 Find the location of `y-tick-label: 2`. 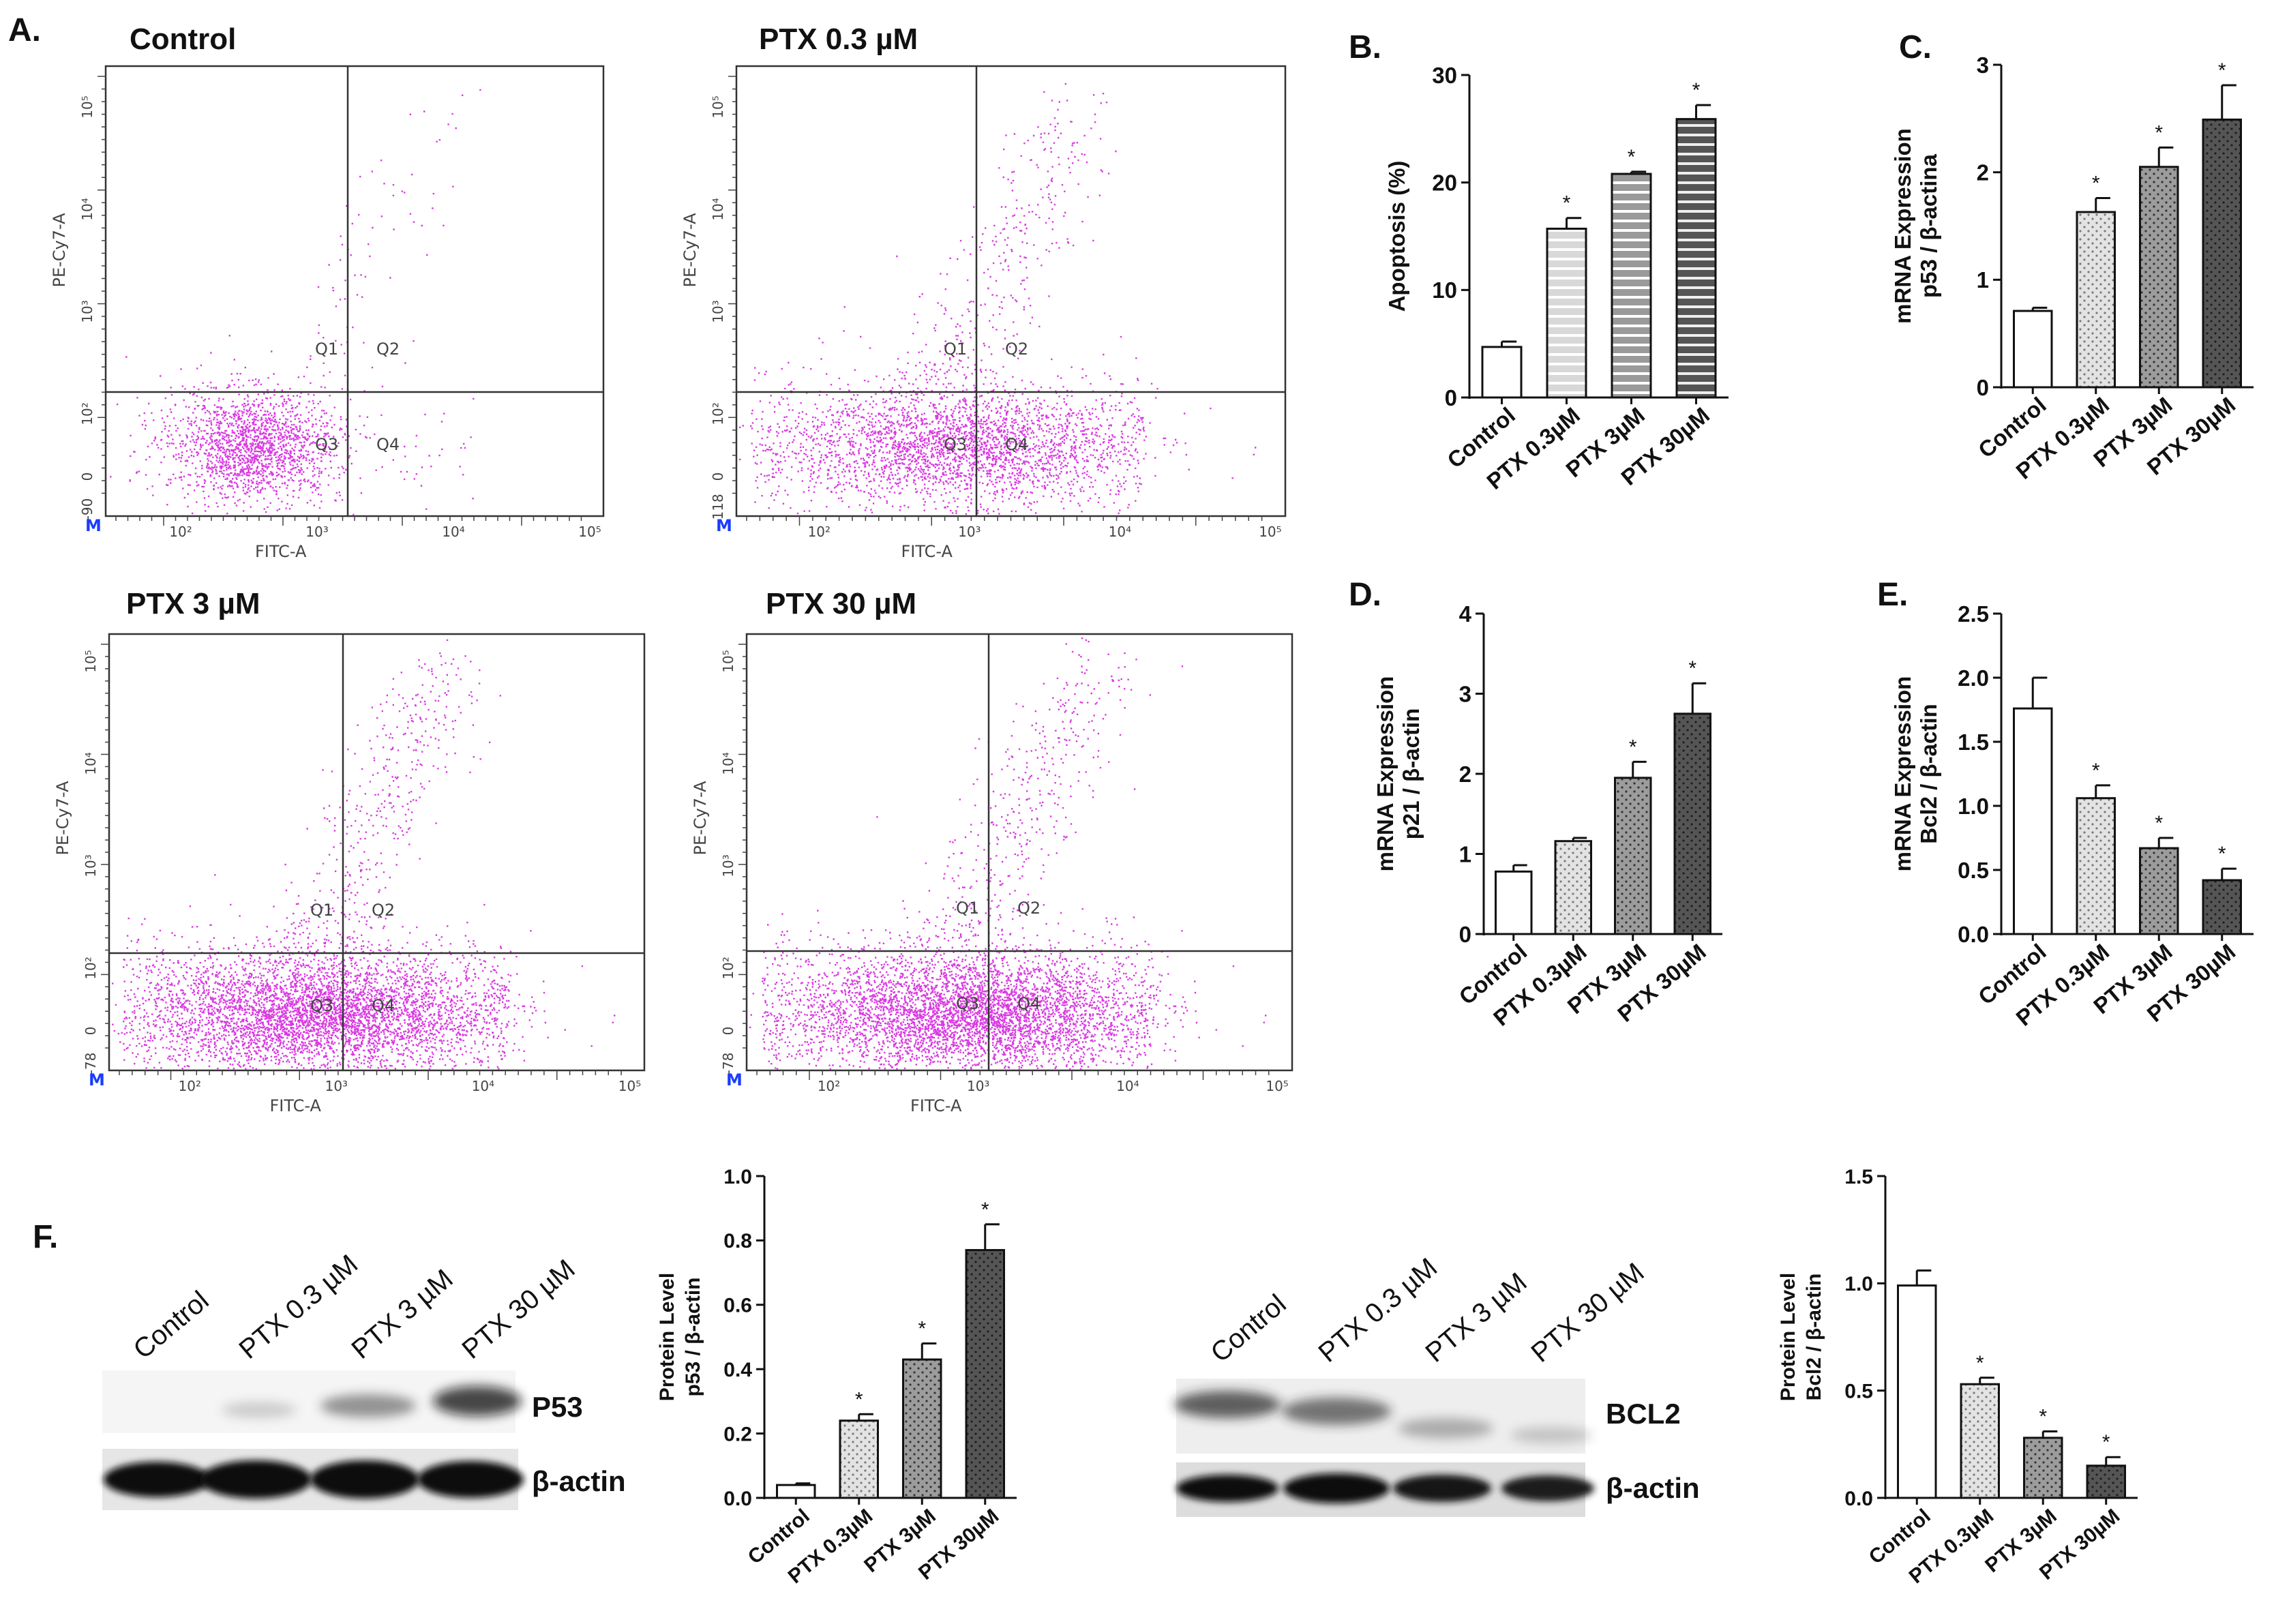

y-tick-label: 2 is located at coordinates (1983, 172).